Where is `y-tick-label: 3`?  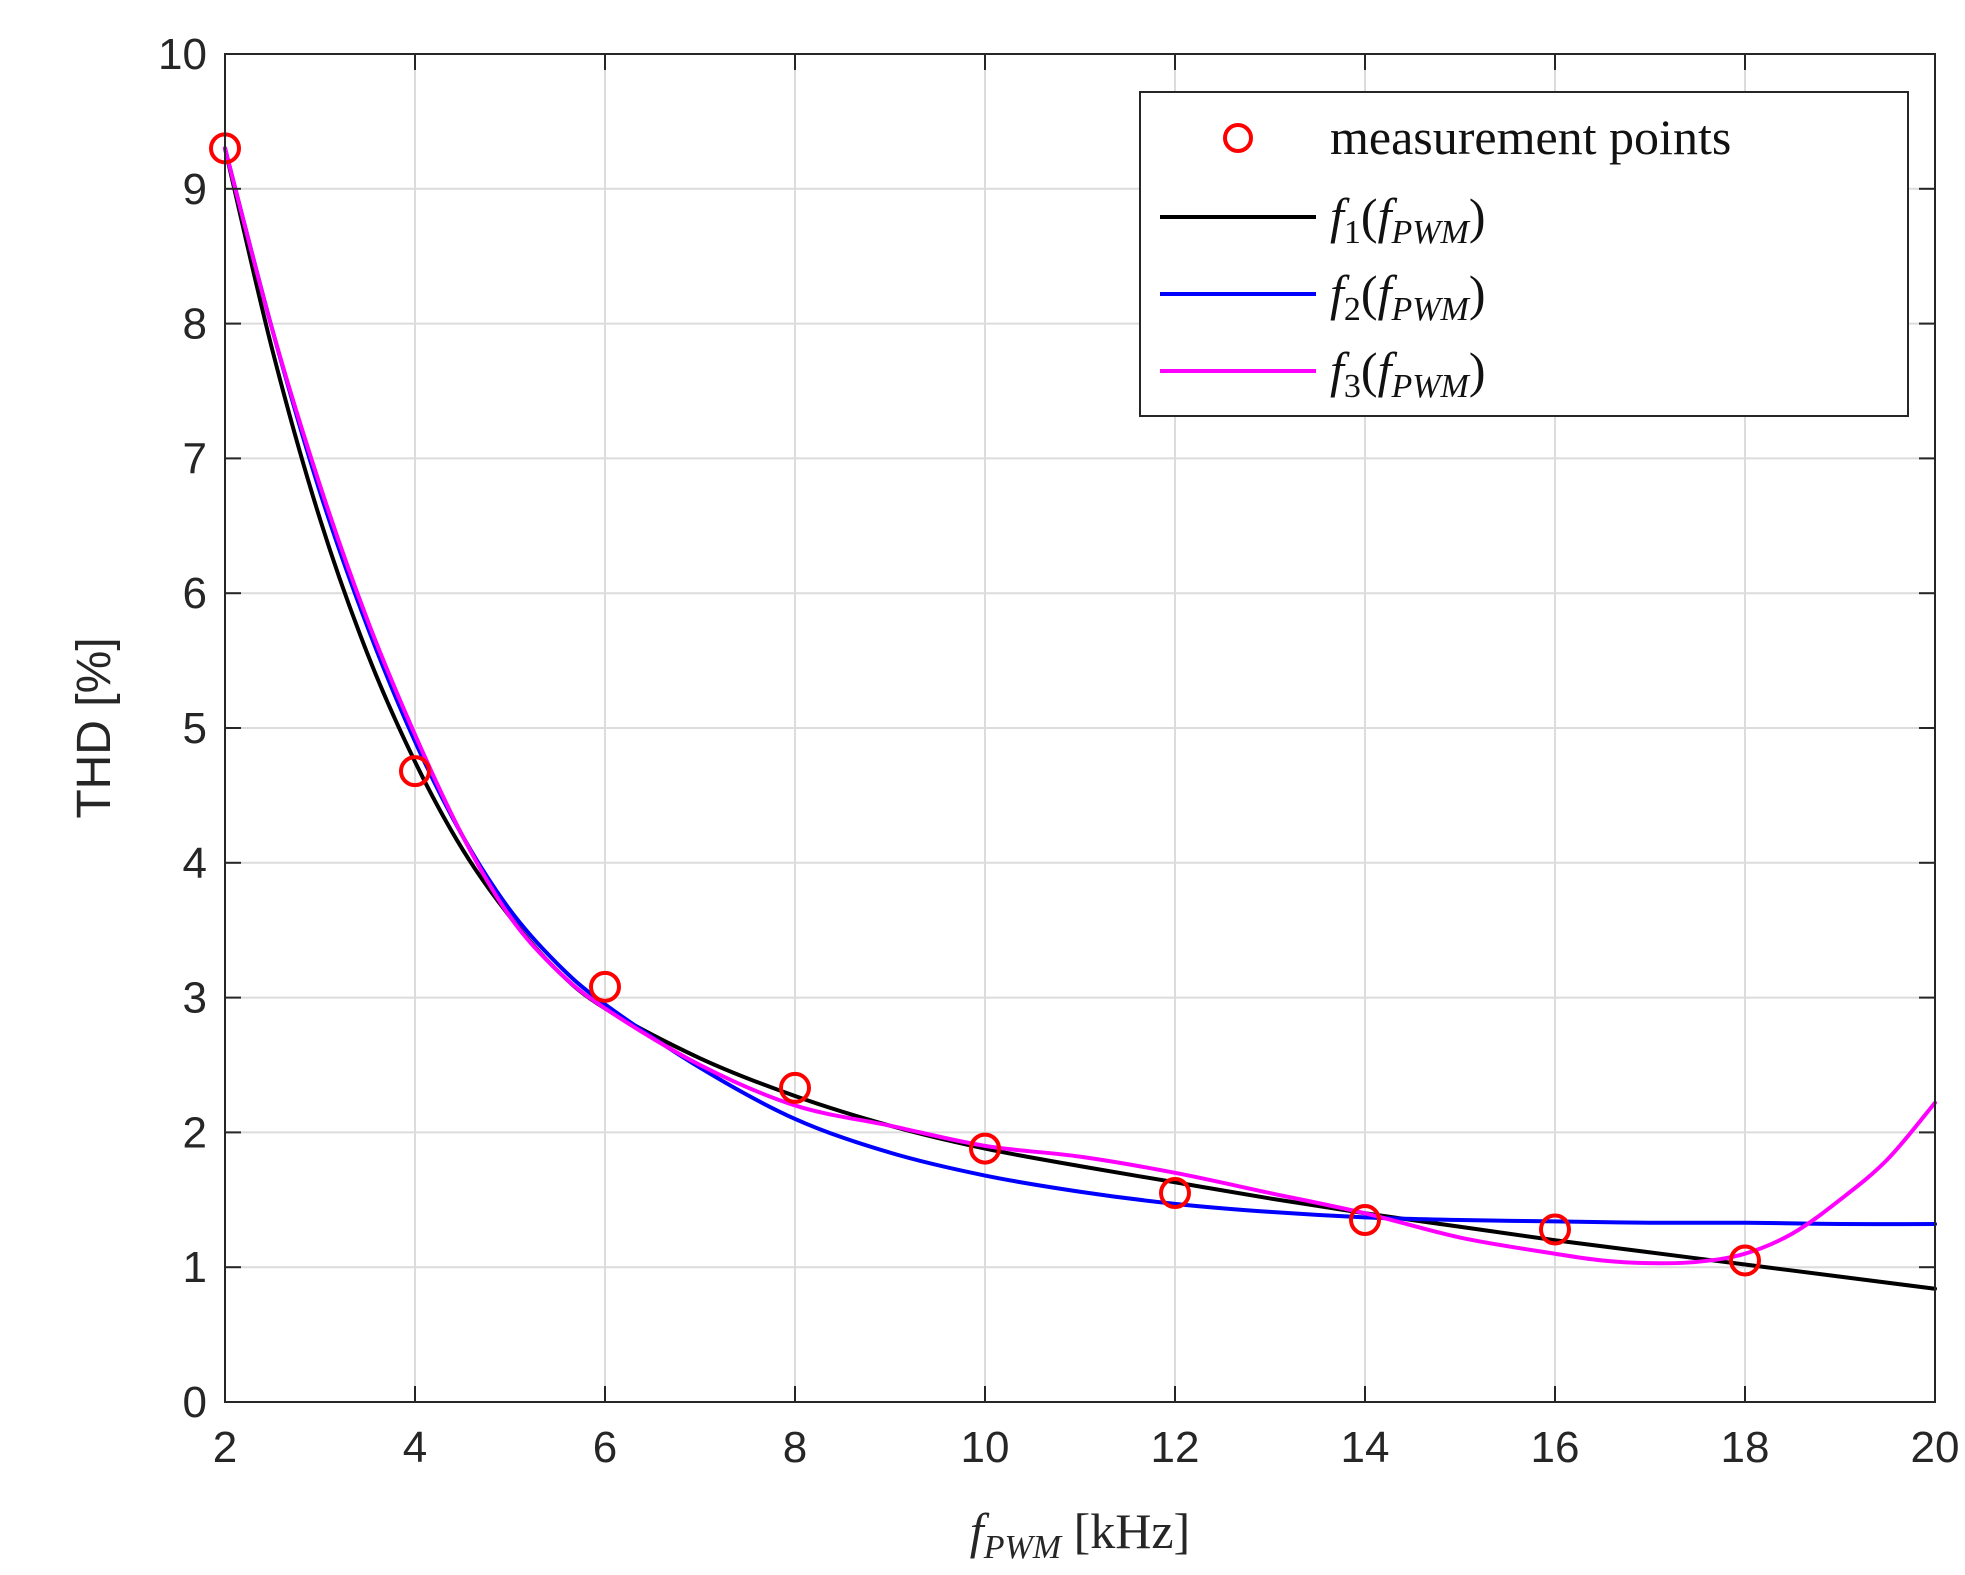
y-tick-label: 3 is located at coordinates (195, 998).